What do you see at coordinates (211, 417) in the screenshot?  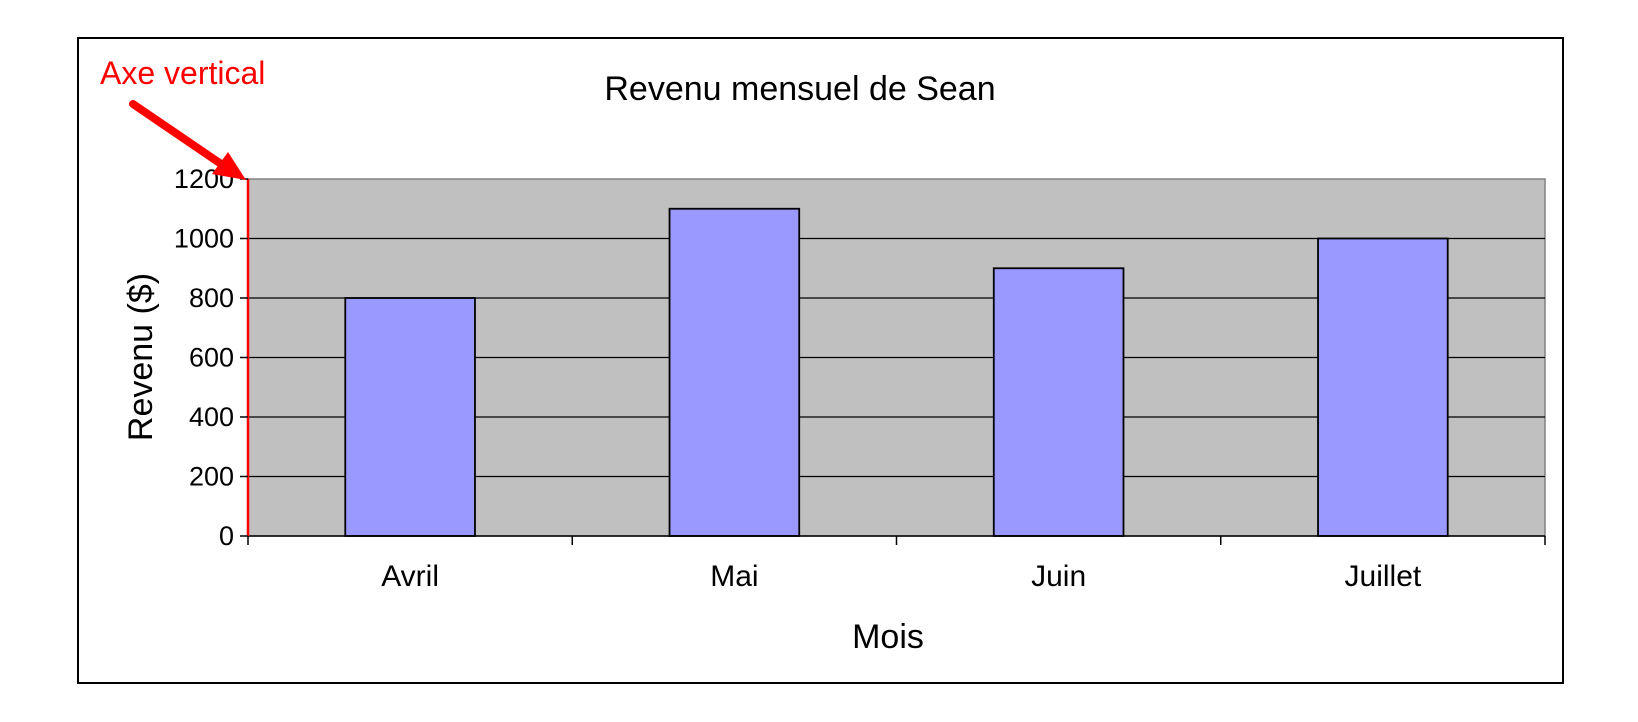 I see `y-tick-label: 400` at bounding box center [211, 417].